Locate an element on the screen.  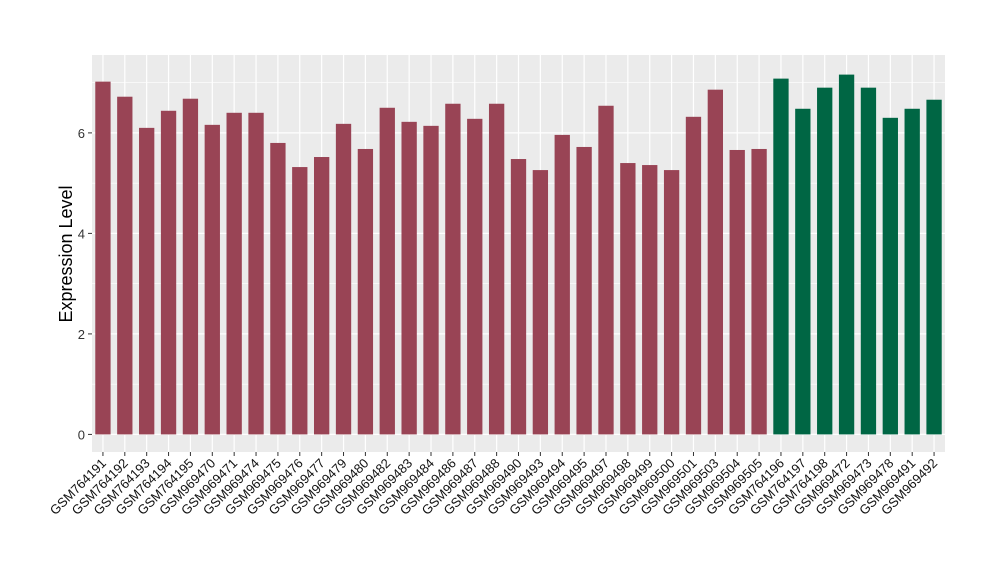
y-tick-label: 4 is located at coordinates (81, 233).